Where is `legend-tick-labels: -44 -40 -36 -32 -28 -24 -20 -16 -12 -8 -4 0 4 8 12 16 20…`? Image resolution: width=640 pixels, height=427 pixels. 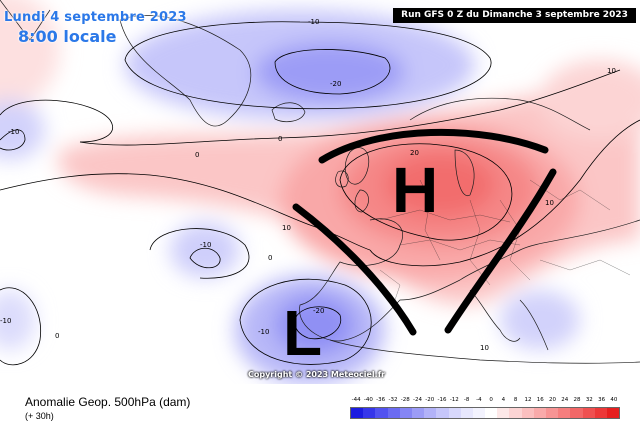 legend-tick-labels: -44 -40 -36 -32 -28 -24 -20 -16 -12 -8 -4 0 4 8 12 16 20… is located at coordinates (485, 402).